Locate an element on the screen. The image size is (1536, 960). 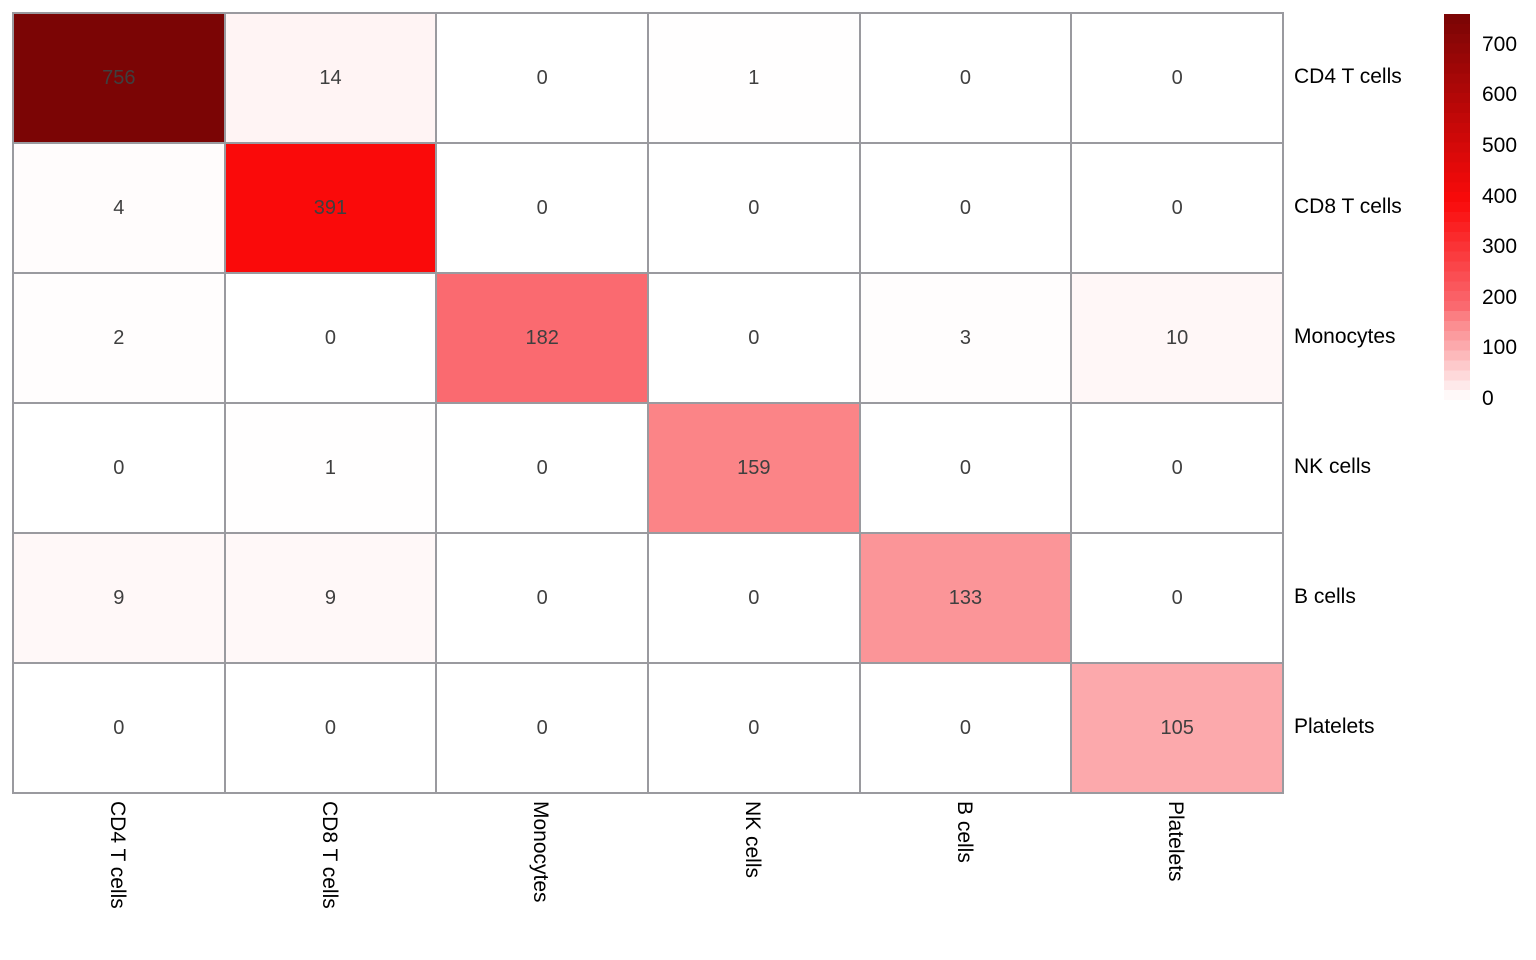
heatmap-cell-5-3: 0 is located at coordinates (754, 728).